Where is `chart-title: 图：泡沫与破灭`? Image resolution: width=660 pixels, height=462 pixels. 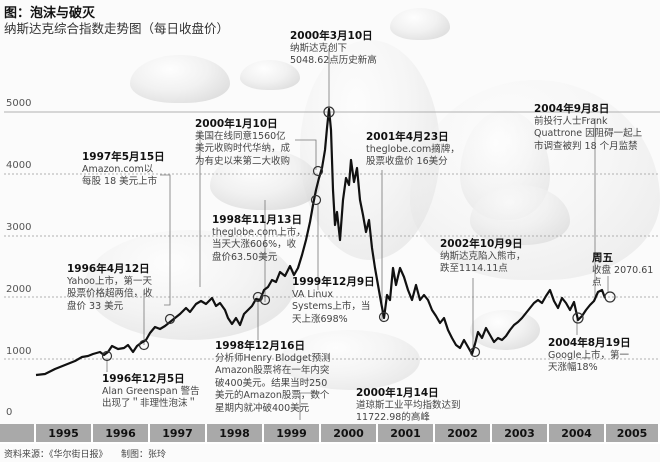 chart-title: 图：泡沫与破灭 is located at coordinates (50, 13).